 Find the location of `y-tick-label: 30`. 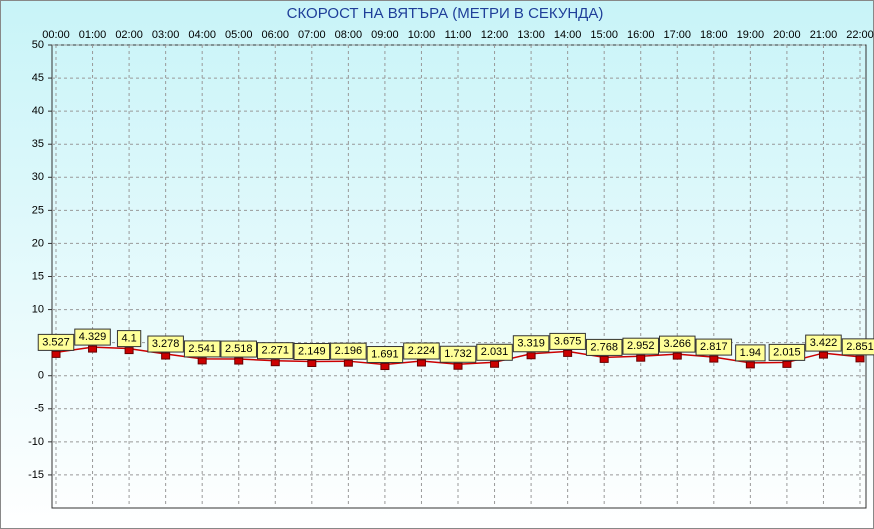

y-tick-label: 30 is located at coordinates (38, 177).